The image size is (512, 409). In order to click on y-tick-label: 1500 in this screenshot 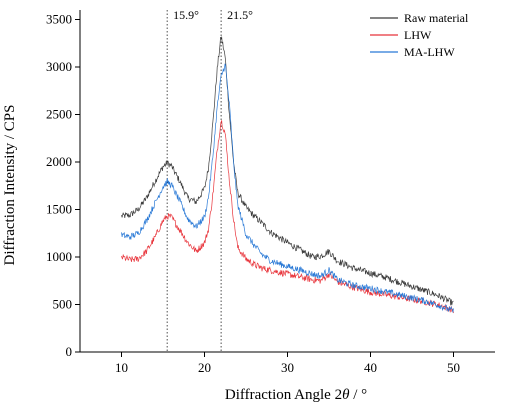, I will do `click(59, 209)`.